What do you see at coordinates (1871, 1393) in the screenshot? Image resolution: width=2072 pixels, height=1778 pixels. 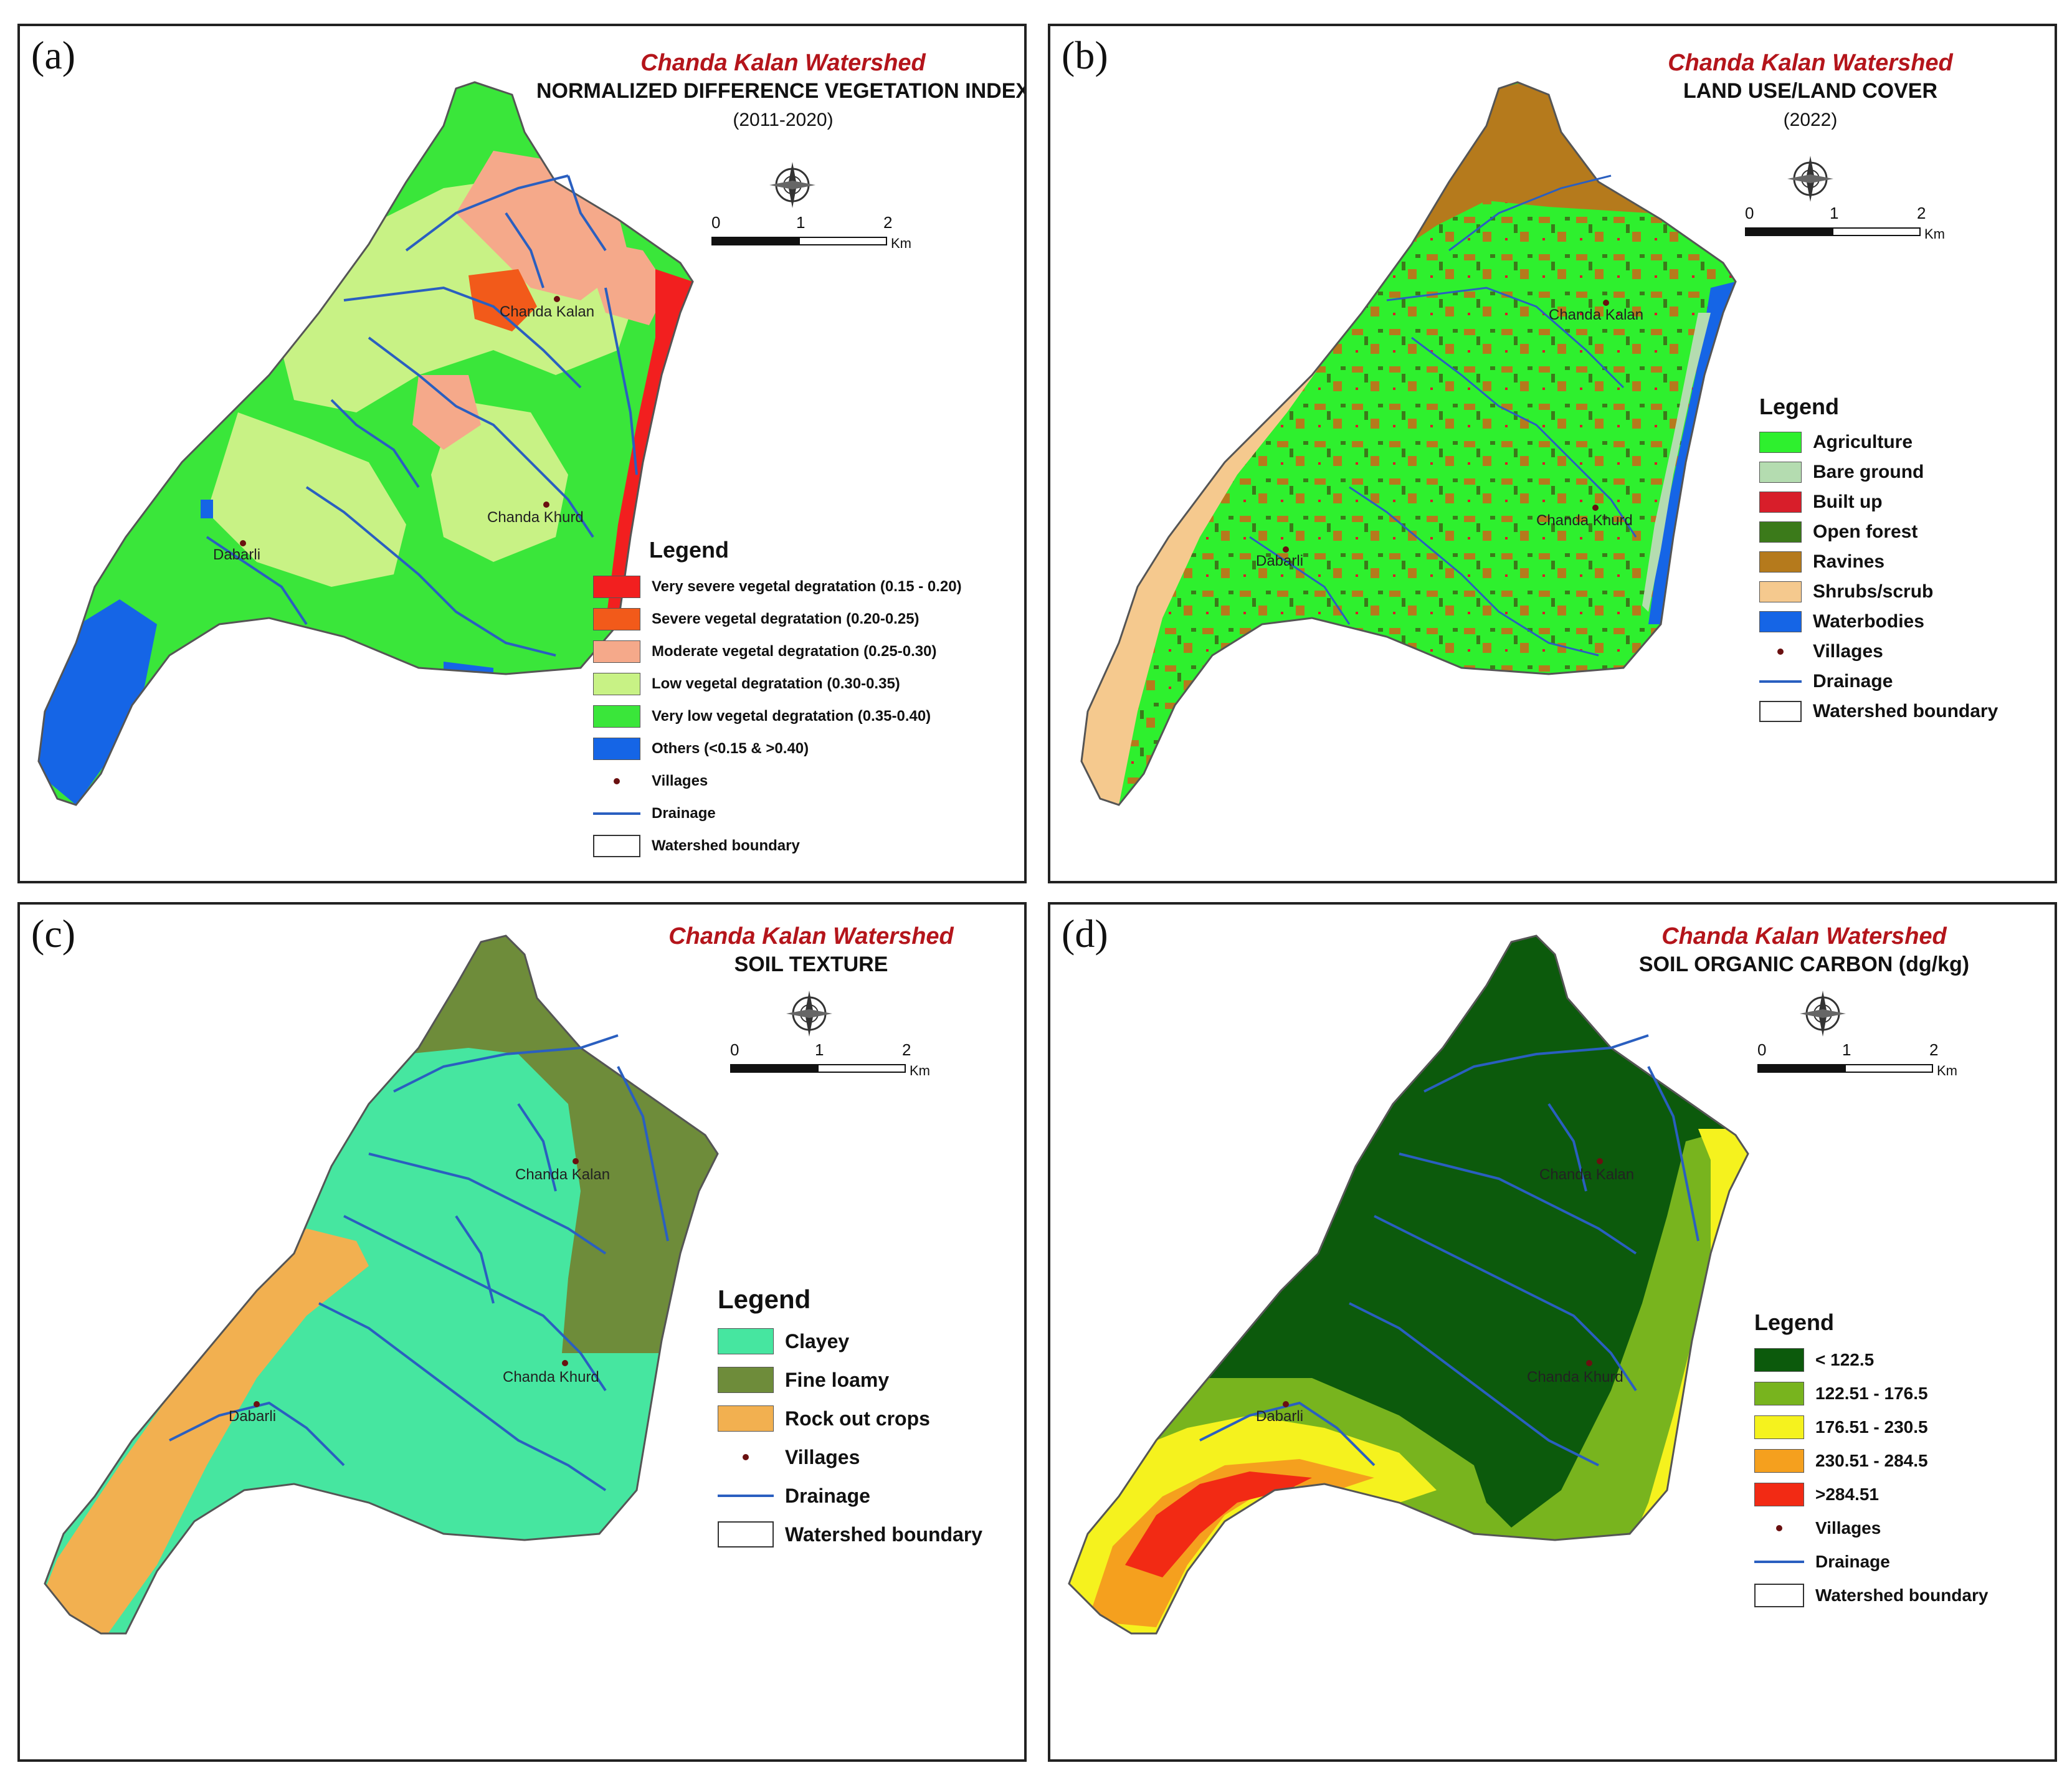 I see `legend-item: 122.51 - 176.5` at bounding box center [1871, 1393].